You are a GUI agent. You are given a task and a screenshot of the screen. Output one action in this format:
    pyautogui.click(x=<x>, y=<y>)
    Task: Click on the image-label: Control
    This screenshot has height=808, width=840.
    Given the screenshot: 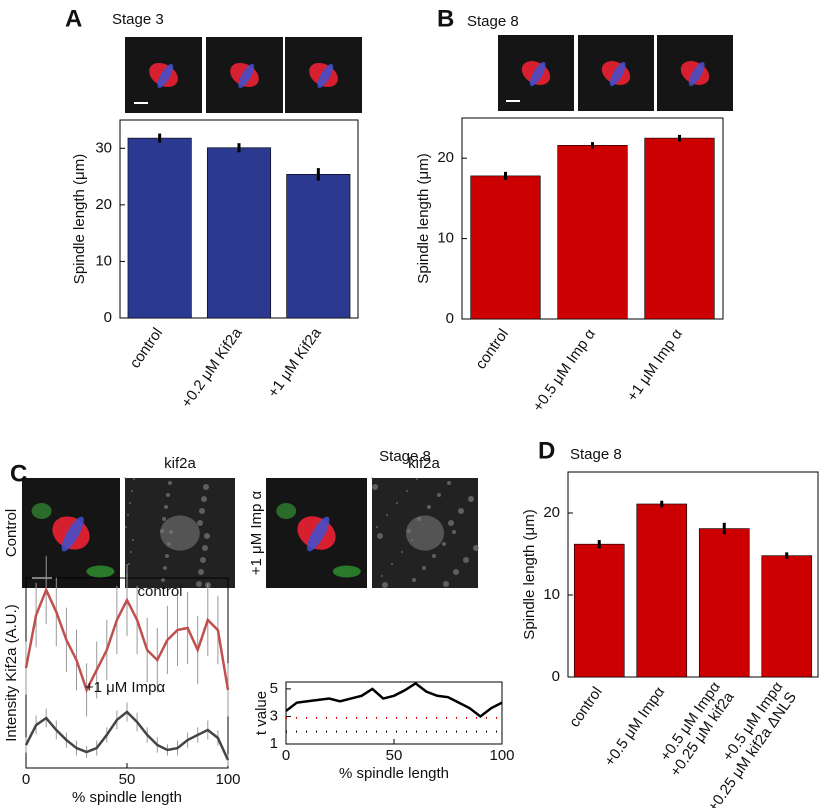 What is the action you would take?
    pyautogui.click(x=11, y=533)
    